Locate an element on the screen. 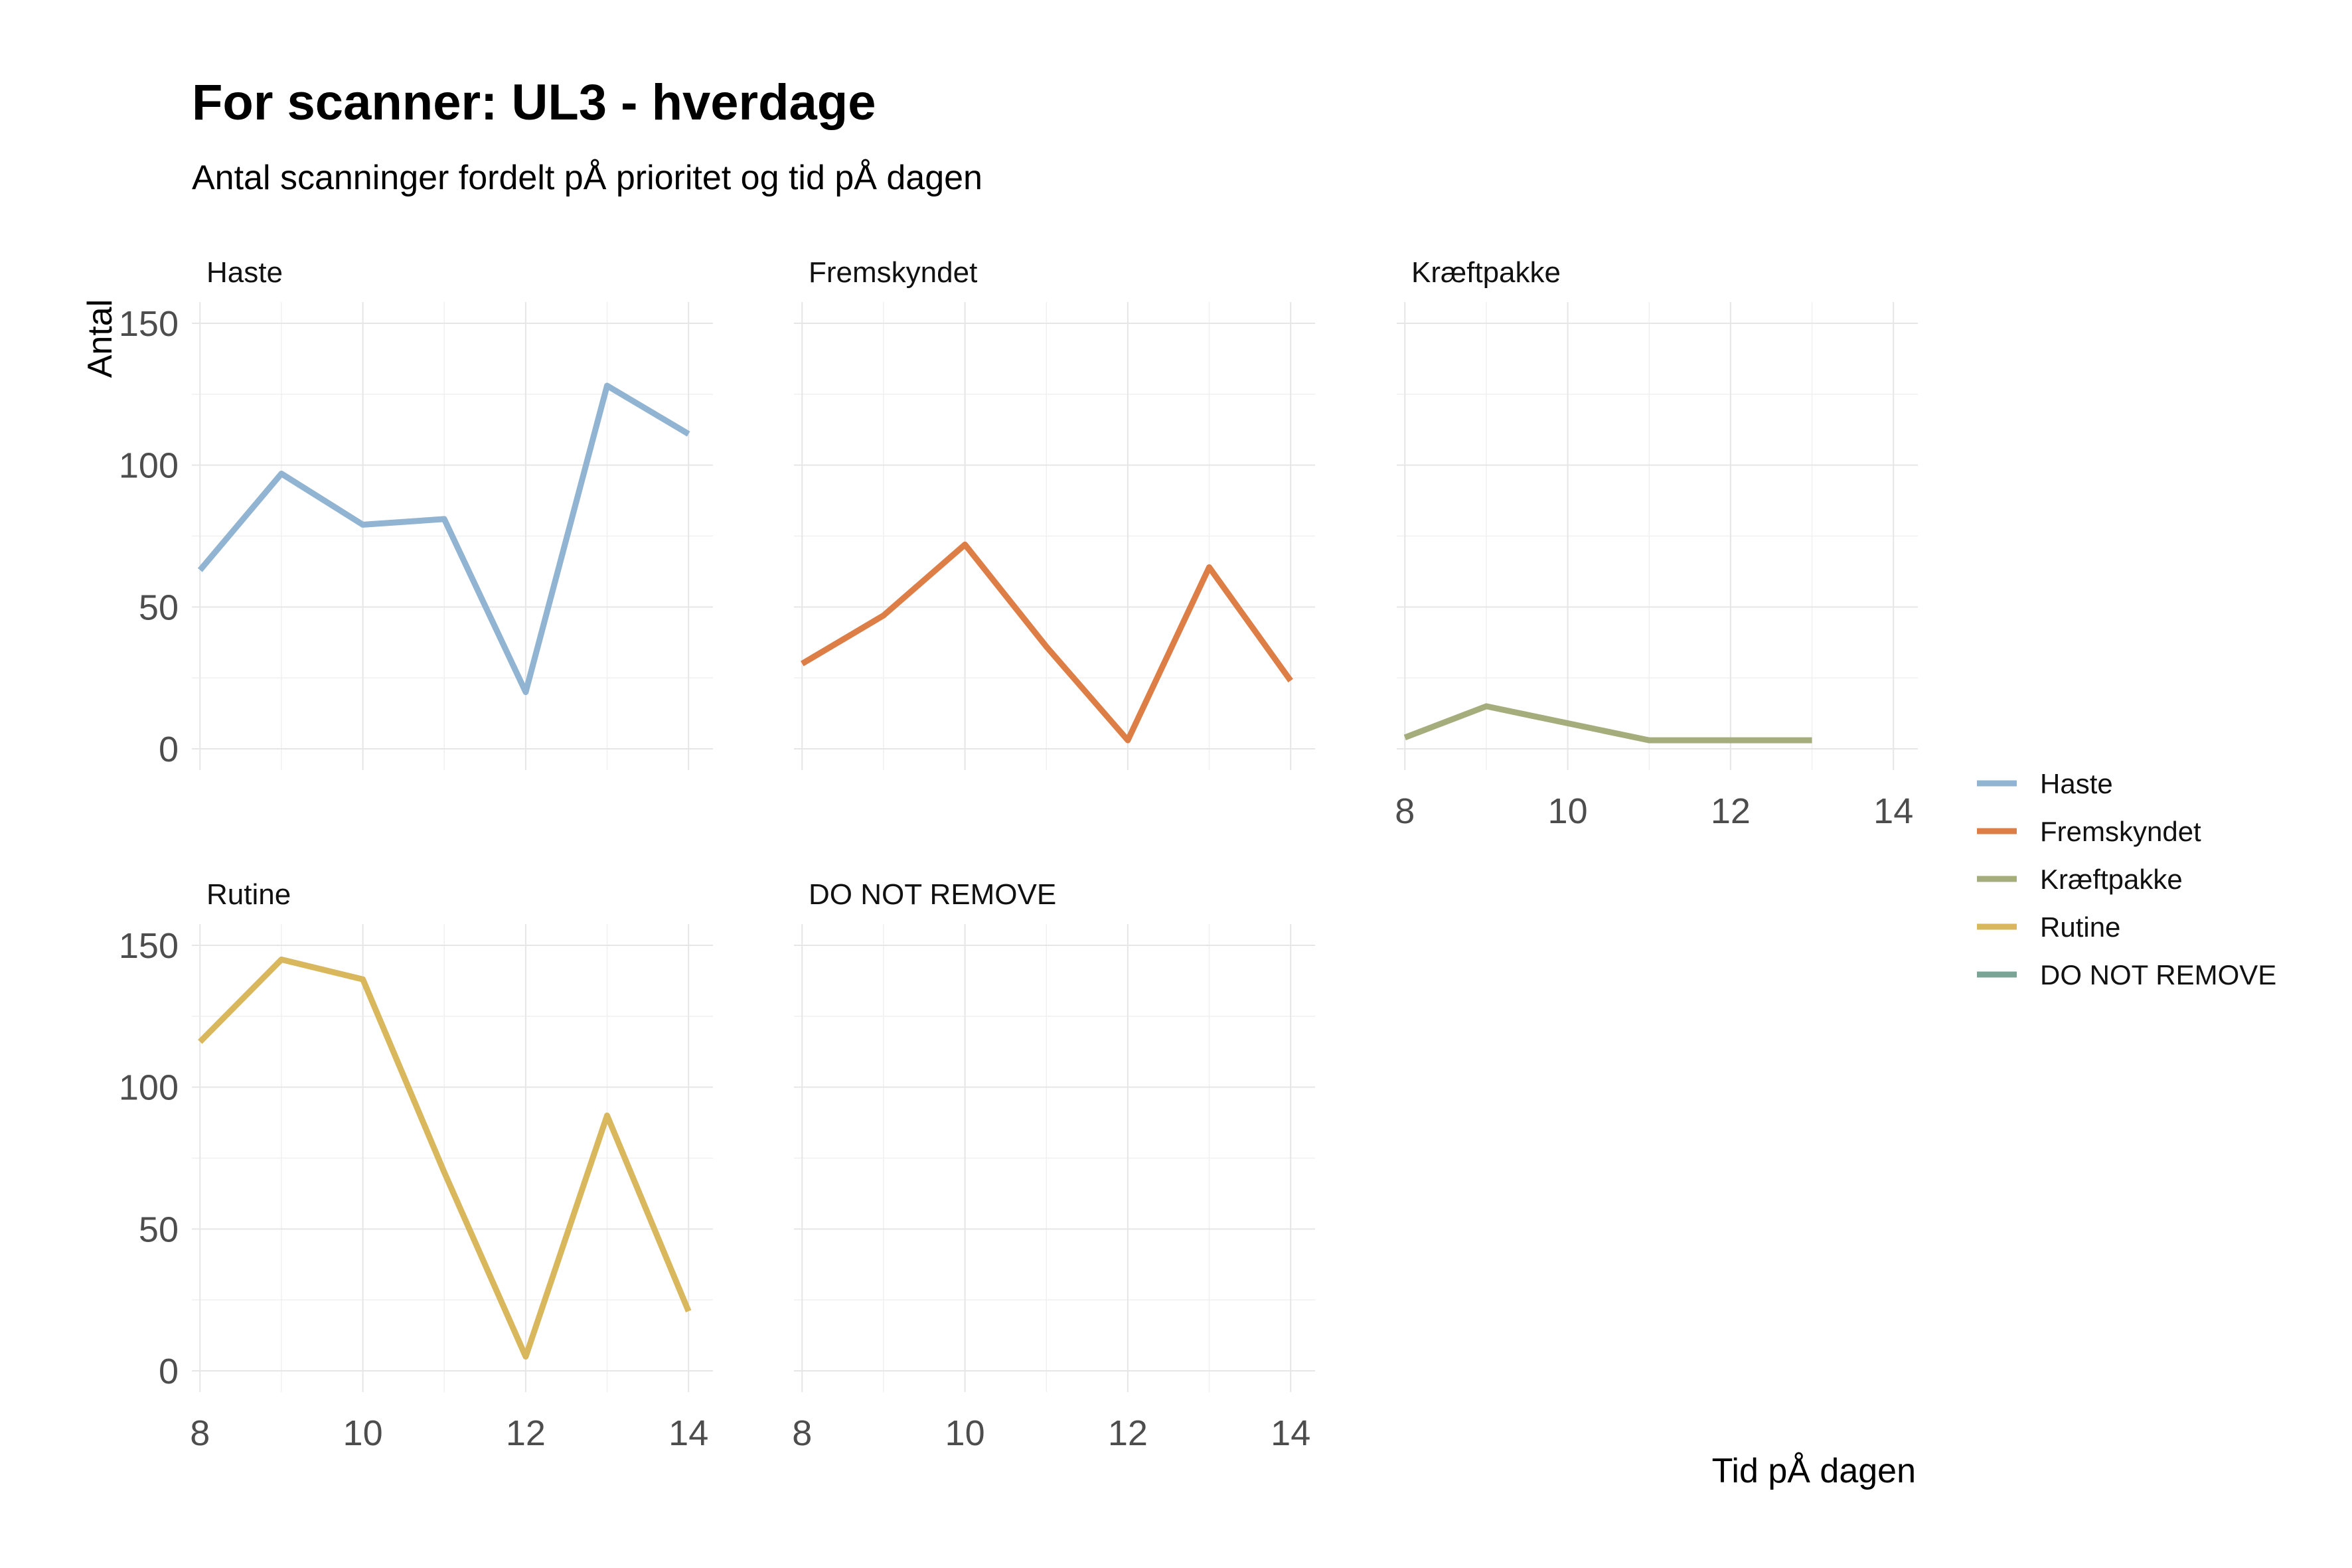  legend-label: Fremskyndet is located at coordinates (2121, 831).